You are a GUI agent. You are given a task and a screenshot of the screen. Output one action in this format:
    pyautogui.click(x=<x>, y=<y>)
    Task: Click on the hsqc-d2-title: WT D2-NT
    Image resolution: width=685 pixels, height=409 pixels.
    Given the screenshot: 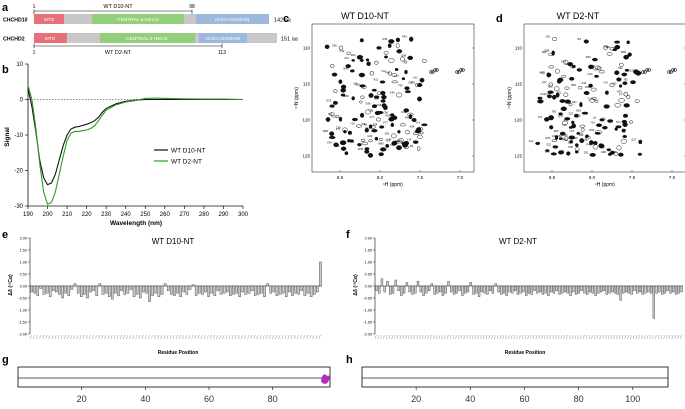 What is the action you would take?
    pyautogui.click(x=578, y=16)
    